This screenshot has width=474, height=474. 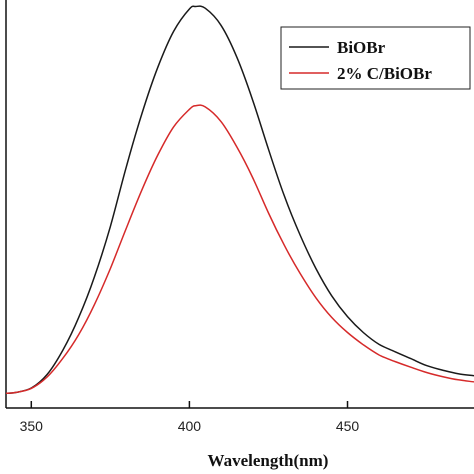 I want to click on x-tick-labels: 350 400 450, so click(x=190, y=426).